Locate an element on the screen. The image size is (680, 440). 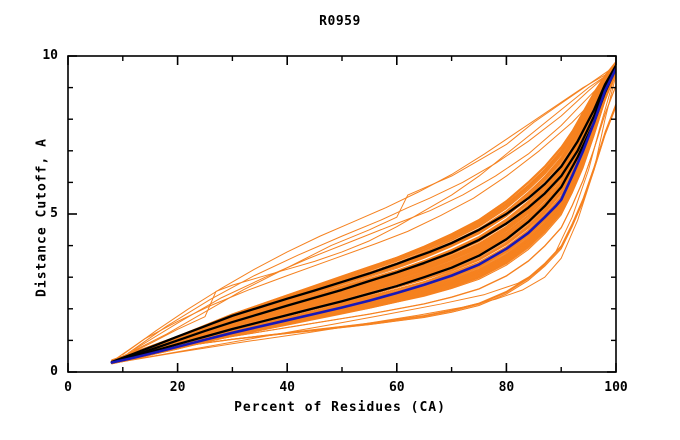
y-tick-label: 0 is located at coordinates (54, 371).